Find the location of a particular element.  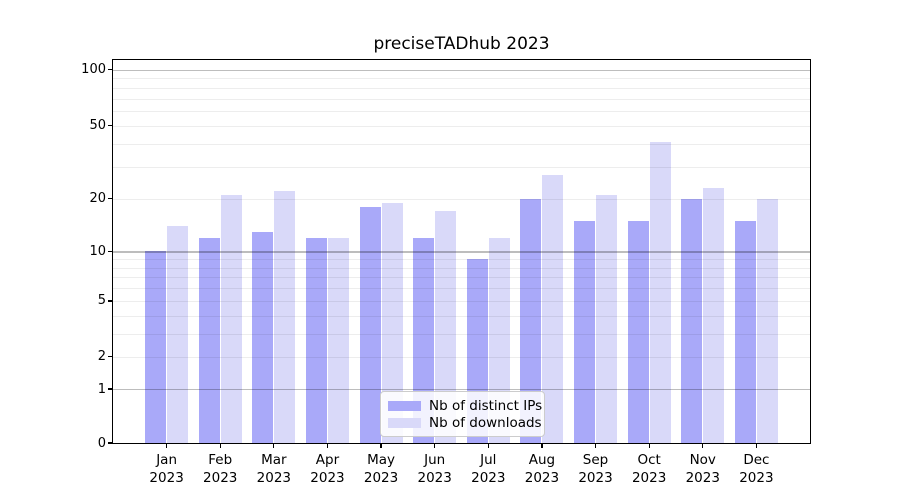

chart-title: preciseTADhub 2023 is located at coordinates (461, 44).